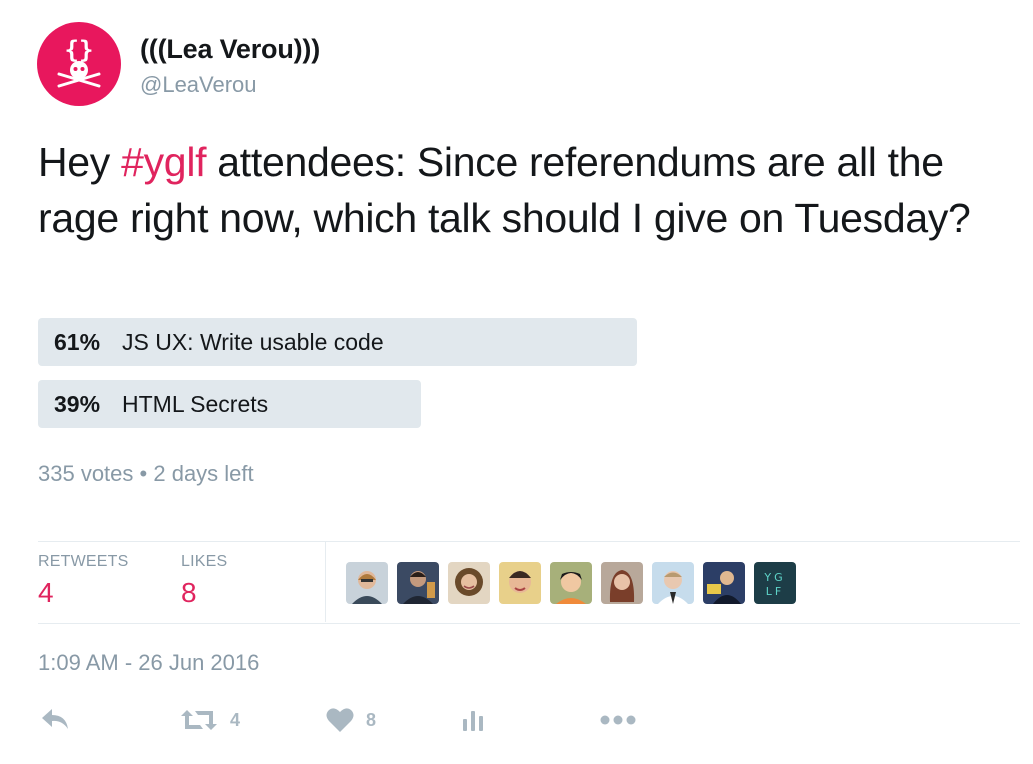  Describe the element at coordinates (195, 404) in the screenshot. I see `poll-option-text-2: HTML Secrets` at that location.